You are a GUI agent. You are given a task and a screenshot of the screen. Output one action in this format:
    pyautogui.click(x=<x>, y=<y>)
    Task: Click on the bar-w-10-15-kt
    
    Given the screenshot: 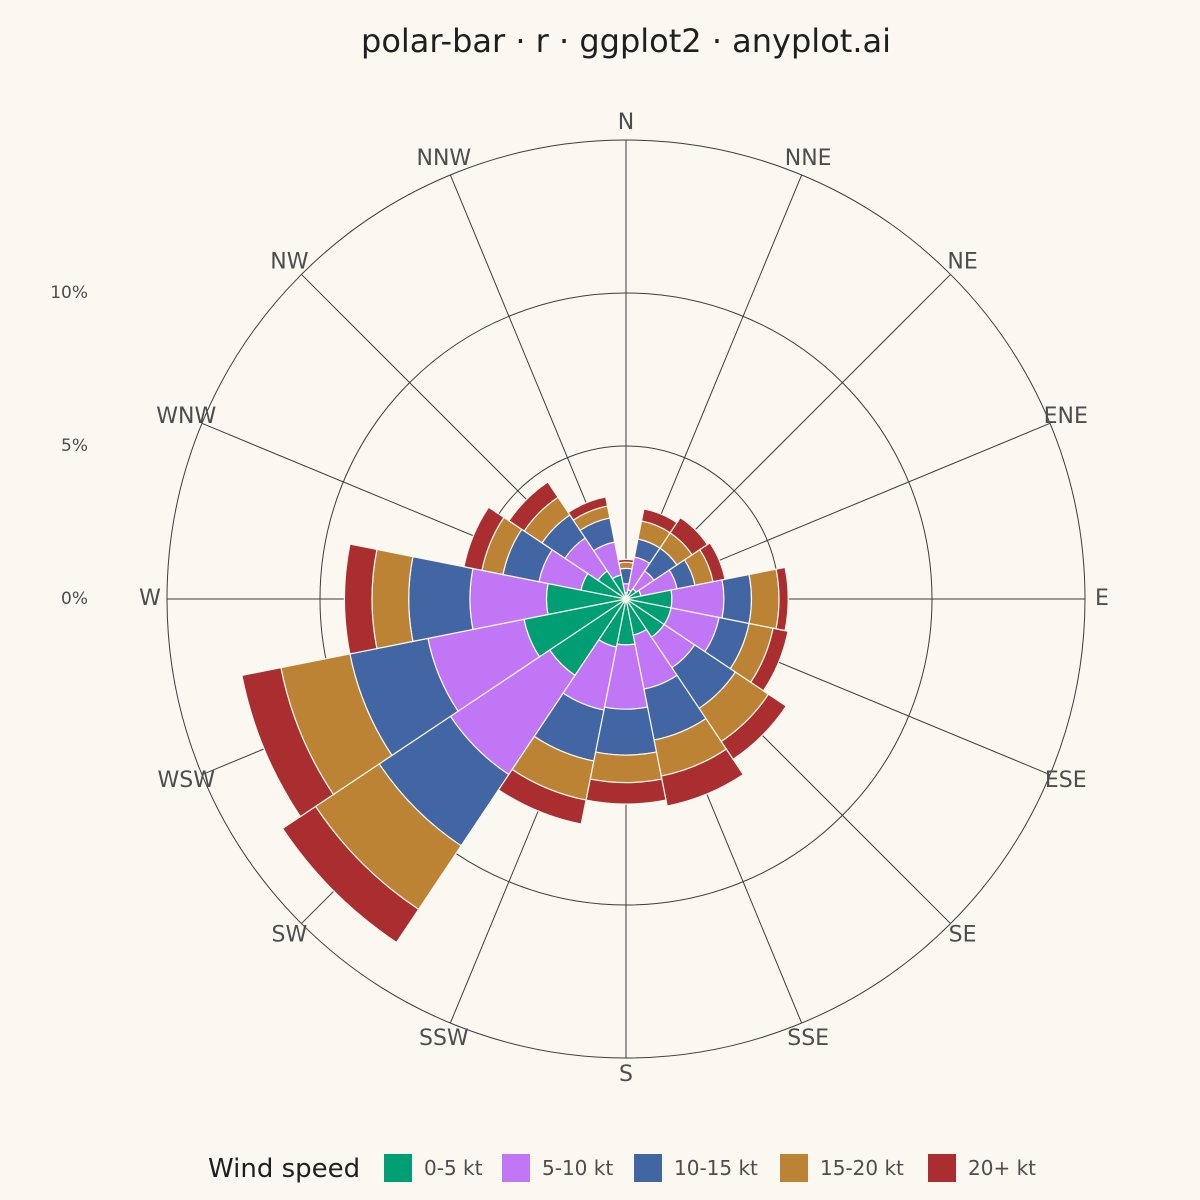 What is the action you would take?
    pyautogui.click(x=441, y=599)
    